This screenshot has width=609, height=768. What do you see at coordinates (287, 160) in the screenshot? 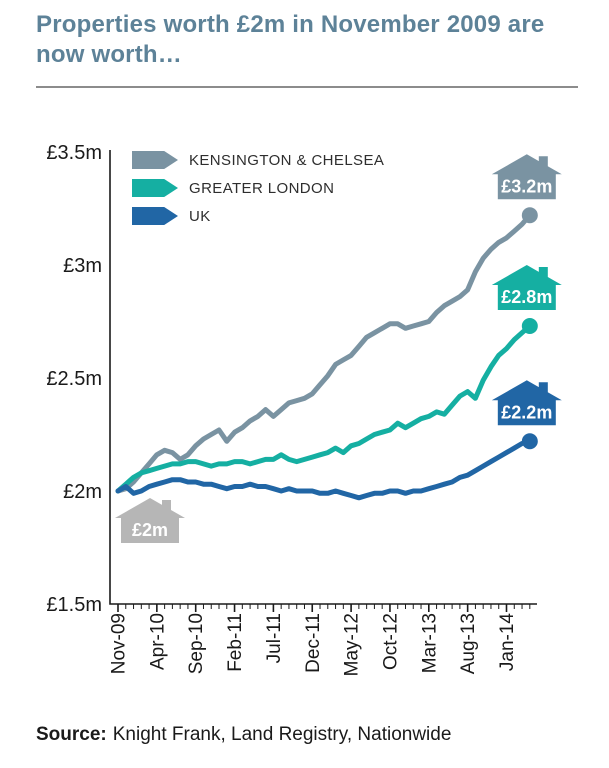
I see `legend-label: KENSINGTON & CHELSEA` at bounding box center [287, 160].